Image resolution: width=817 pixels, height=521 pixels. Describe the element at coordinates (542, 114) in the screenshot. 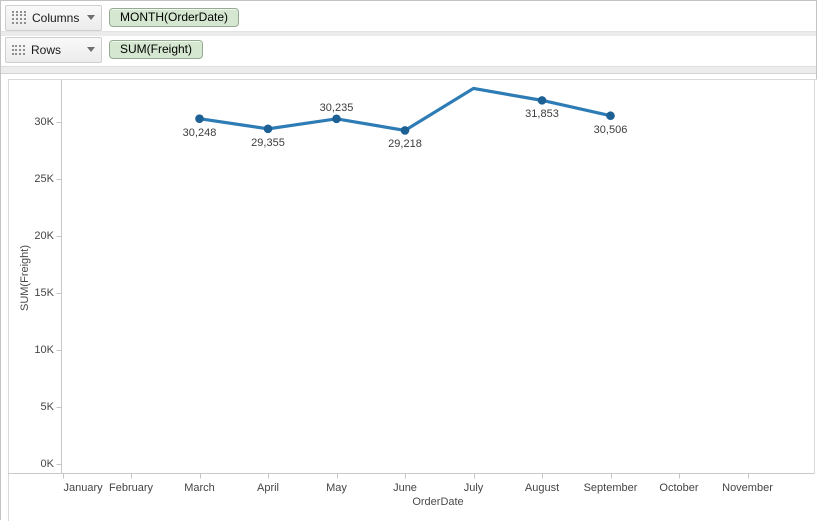

I see `data-point-label: 31,853` at that location.